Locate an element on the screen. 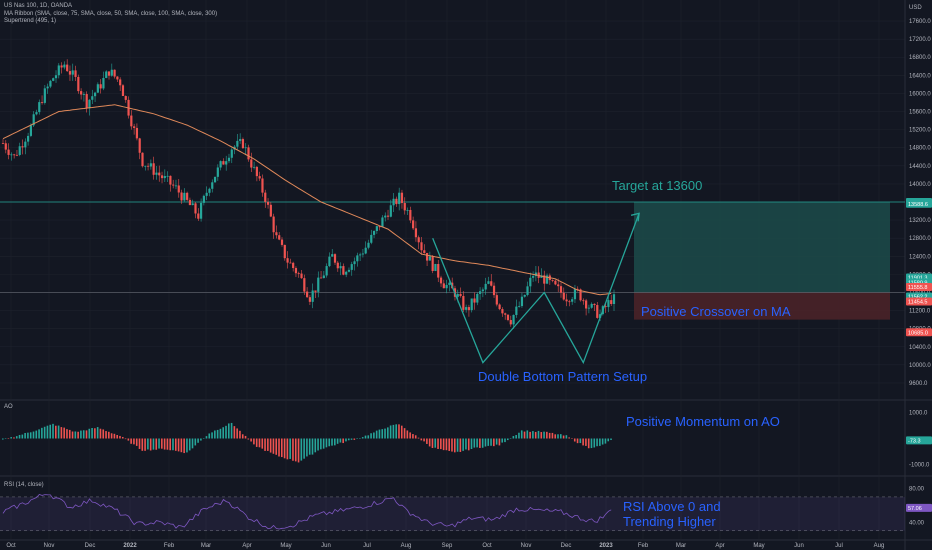 The width and height of the screenshot is (932, 550). y-tick-label: 16000.0 is located at coordinates (920, 94).